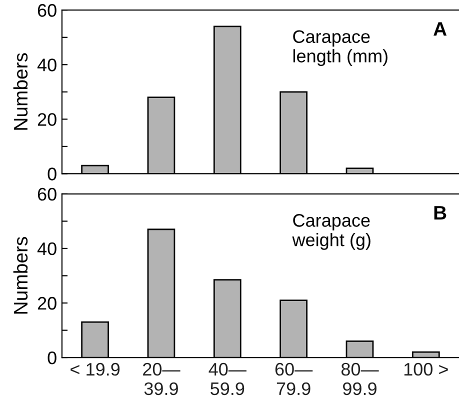  What do you see at coordinates (331, 232) in the screenshot?
I see `annotation: Carapace weight (g)` at bounding box center [331, 232].